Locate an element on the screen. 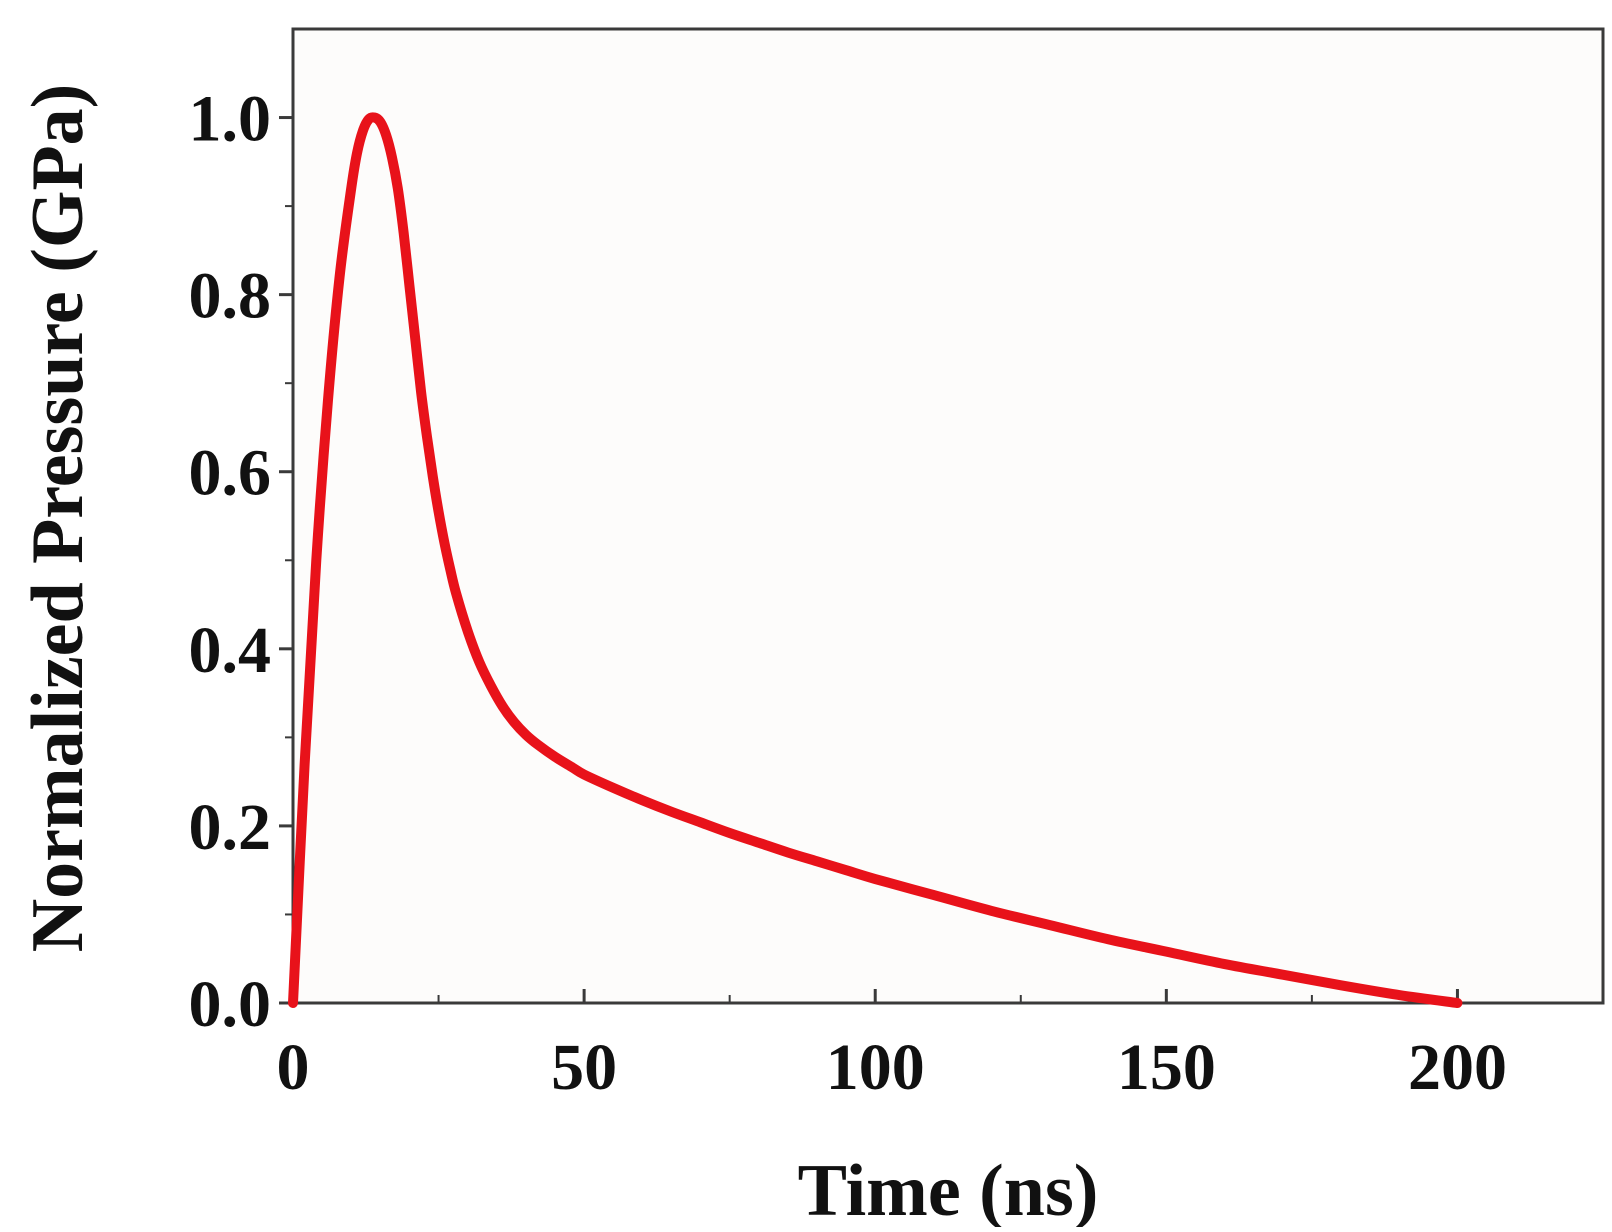  x-tick-label: 200 is located at coordinates (1457, 1067).